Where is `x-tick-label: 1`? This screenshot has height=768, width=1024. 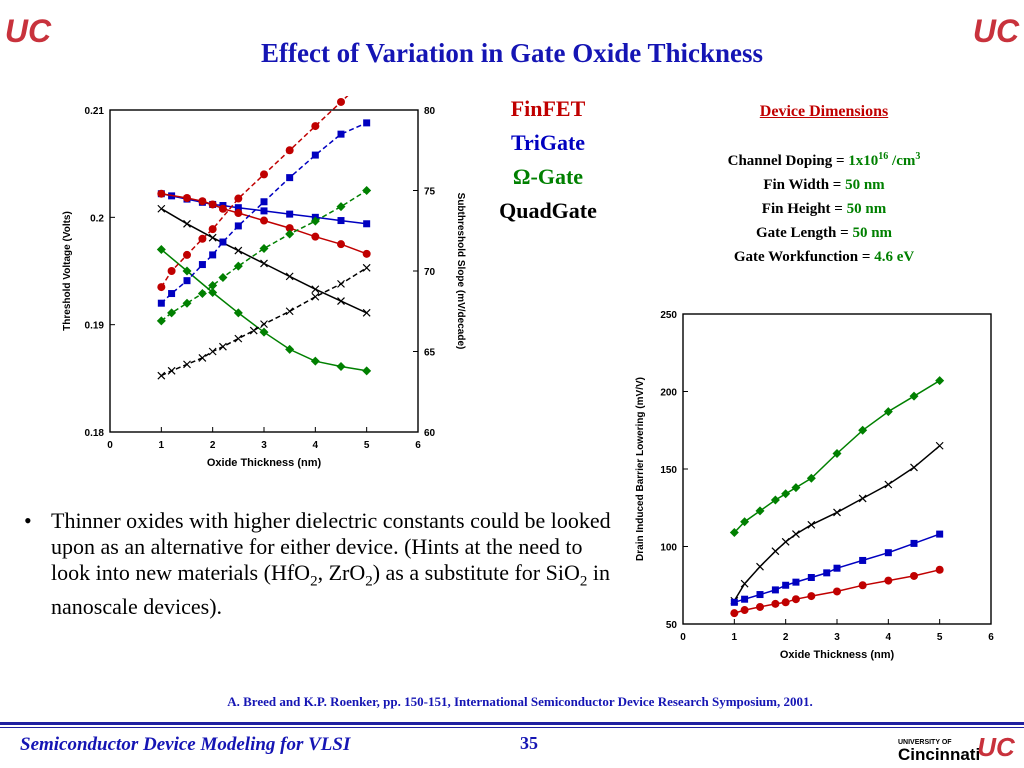
x-tick-label: 1 is located at coordinates (735, 637).